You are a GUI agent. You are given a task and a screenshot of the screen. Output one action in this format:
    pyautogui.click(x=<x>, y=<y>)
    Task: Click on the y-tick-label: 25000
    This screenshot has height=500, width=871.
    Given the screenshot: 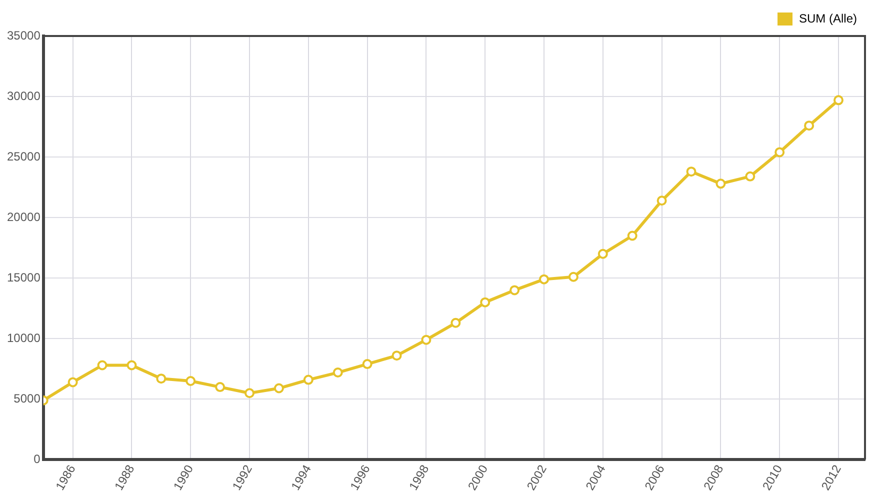 What is the action you would take?
    pyautogui.click(x=23, y=156)
    